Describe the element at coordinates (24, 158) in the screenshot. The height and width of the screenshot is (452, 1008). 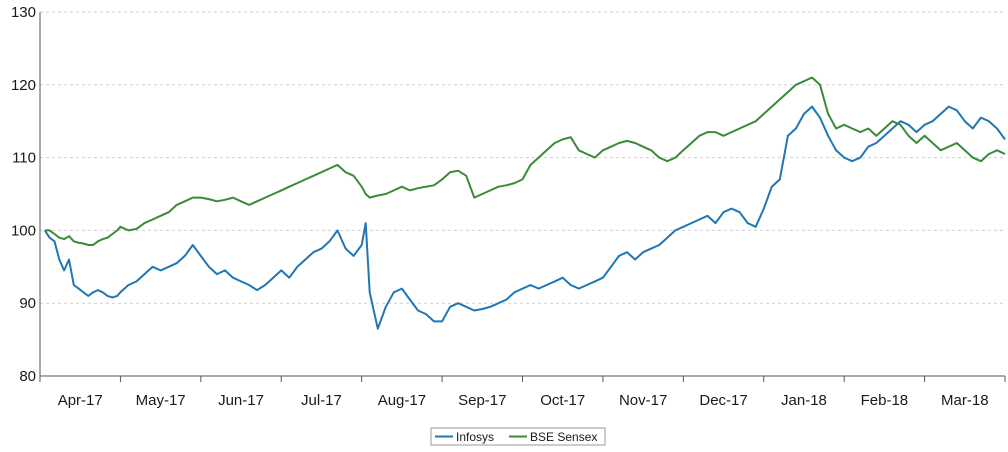
I see `y-tick-label: 110` at that location.